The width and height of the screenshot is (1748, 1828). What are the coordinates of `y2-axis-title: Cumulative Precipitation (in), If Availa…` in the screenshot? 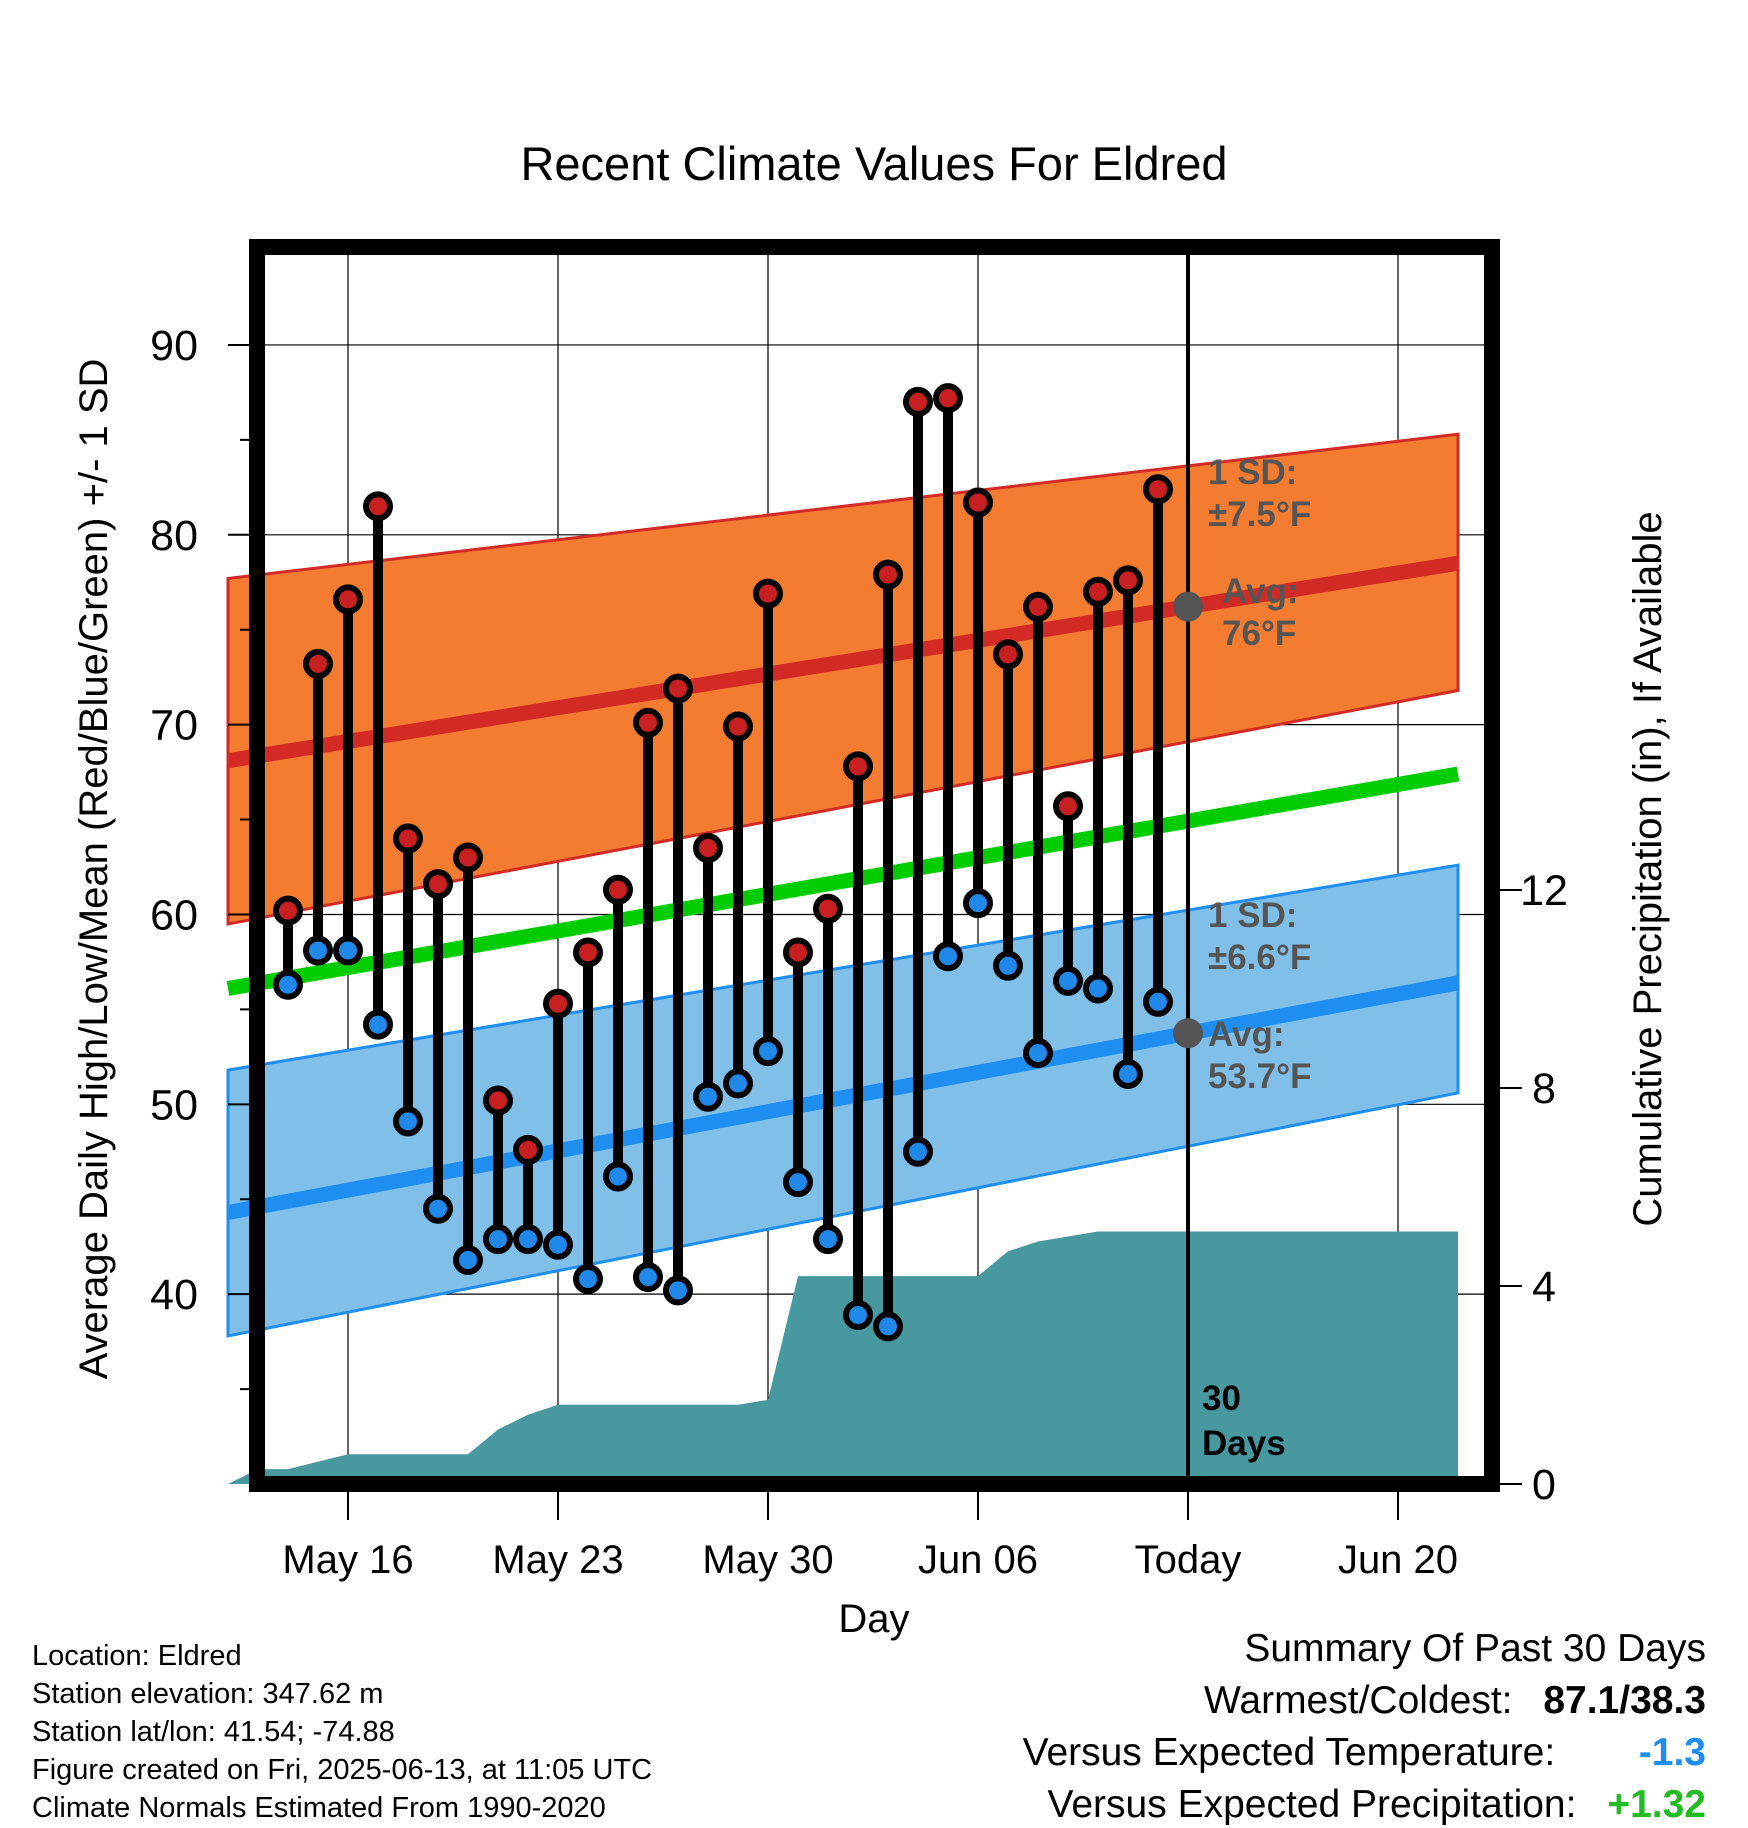 It's located at (1648, 868).